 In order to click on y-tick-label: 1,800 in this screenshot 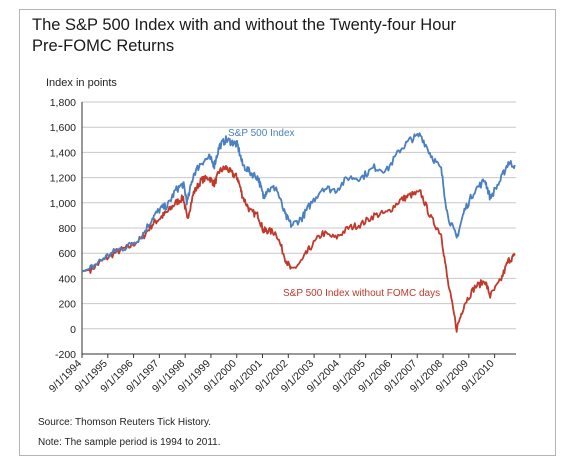, I will do `click(63, 103)`.